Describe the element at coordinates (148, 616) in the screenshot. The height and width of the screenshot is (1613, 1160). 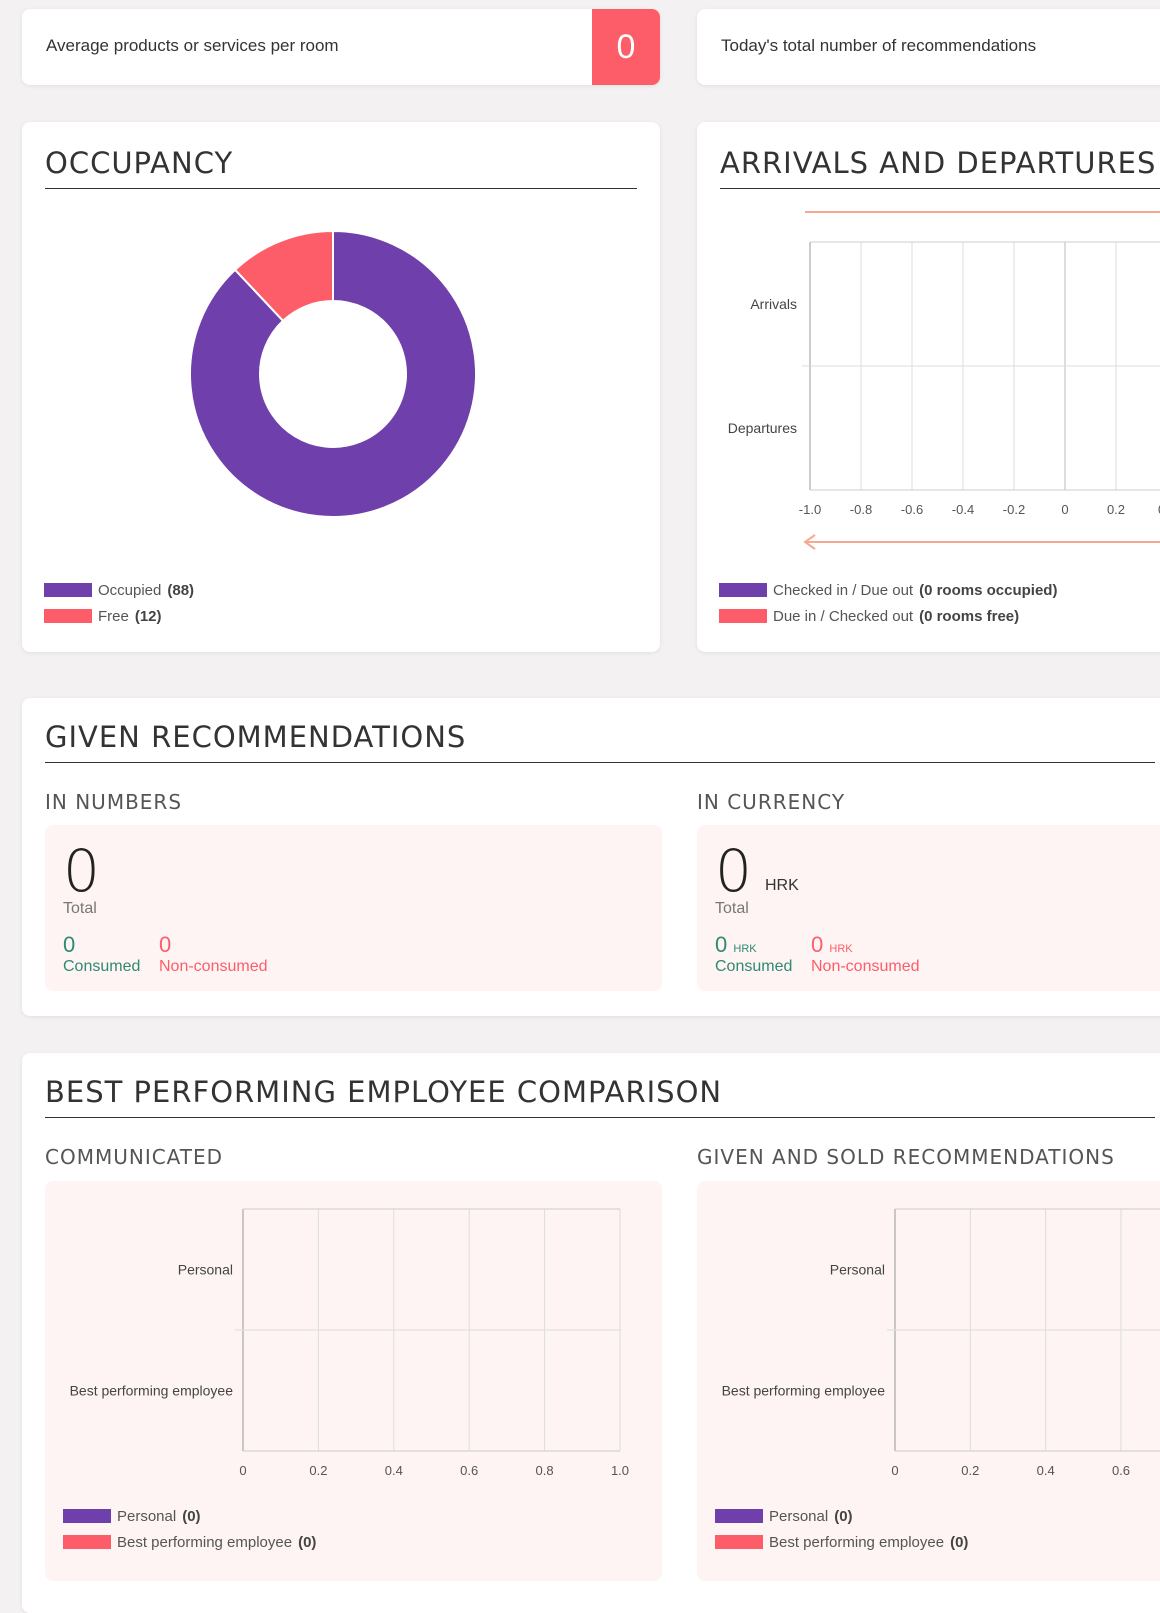
I see `legend-count: (12)` at that location.